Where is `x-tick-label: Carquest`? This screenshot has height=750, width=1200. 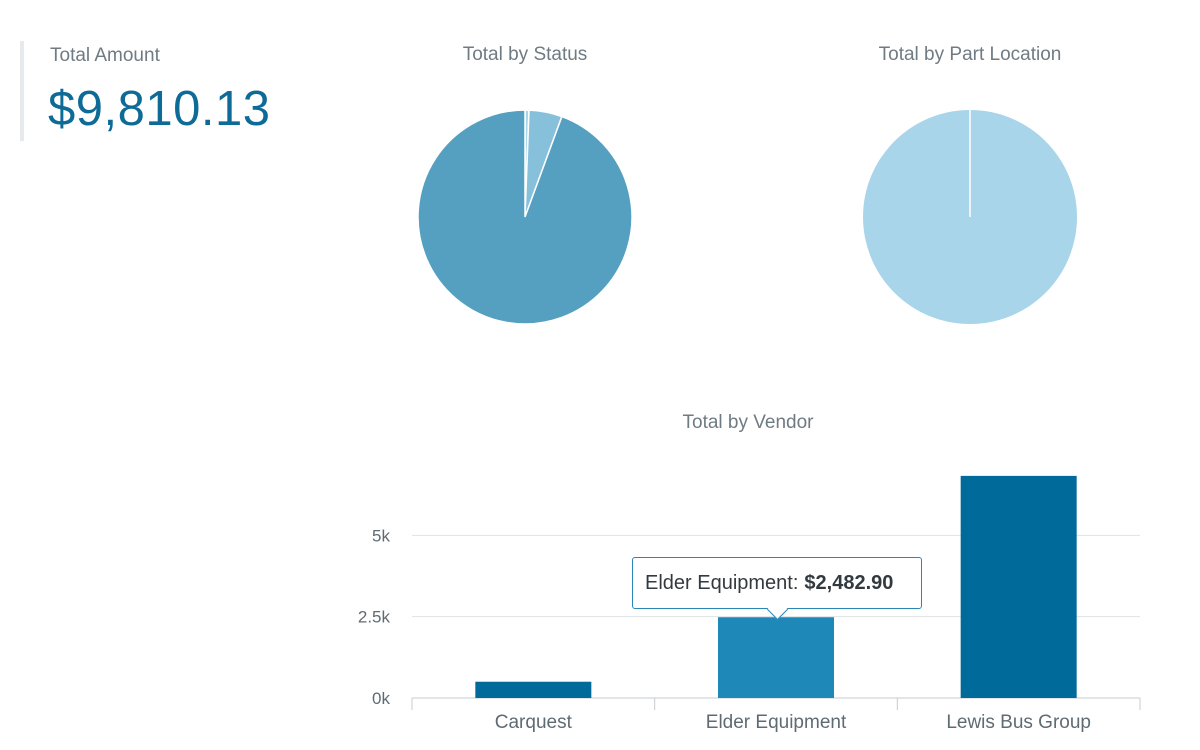
x-tick-label: Carquest is located at coordinates (534, 722).